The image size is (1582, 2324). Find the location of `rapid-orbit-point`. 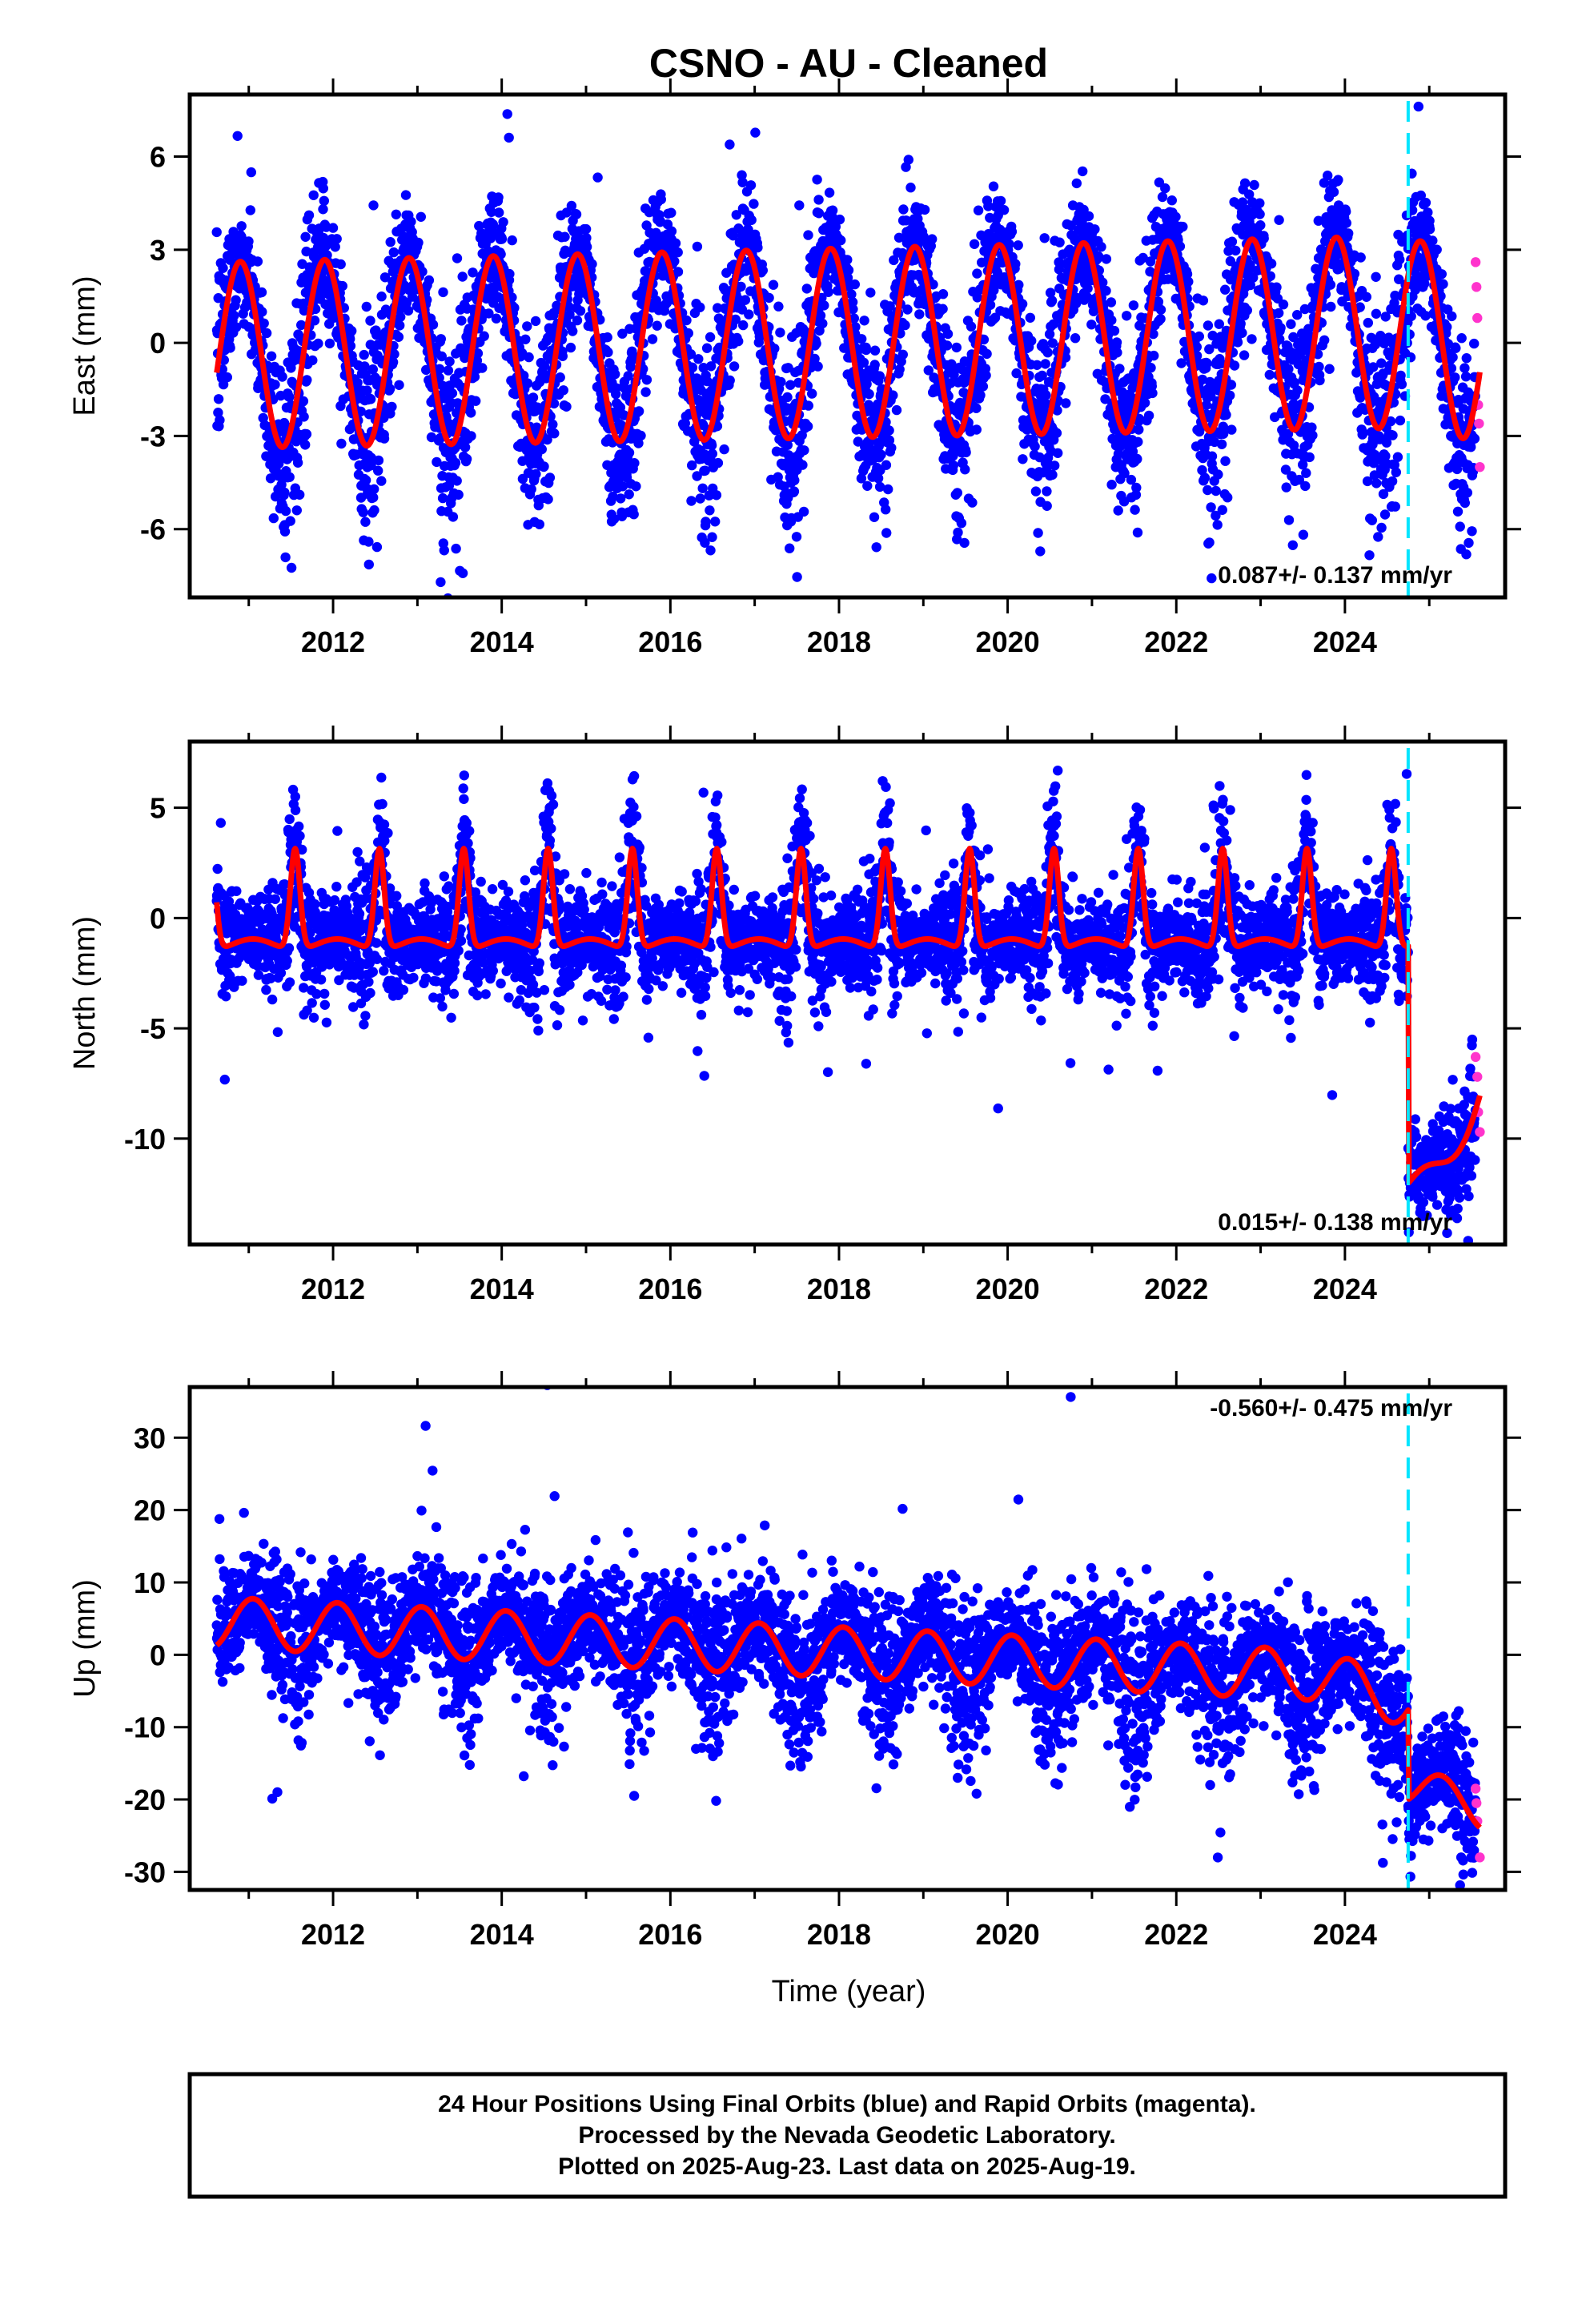

rapid-orbit-point is located at coordinates (1477, 318).